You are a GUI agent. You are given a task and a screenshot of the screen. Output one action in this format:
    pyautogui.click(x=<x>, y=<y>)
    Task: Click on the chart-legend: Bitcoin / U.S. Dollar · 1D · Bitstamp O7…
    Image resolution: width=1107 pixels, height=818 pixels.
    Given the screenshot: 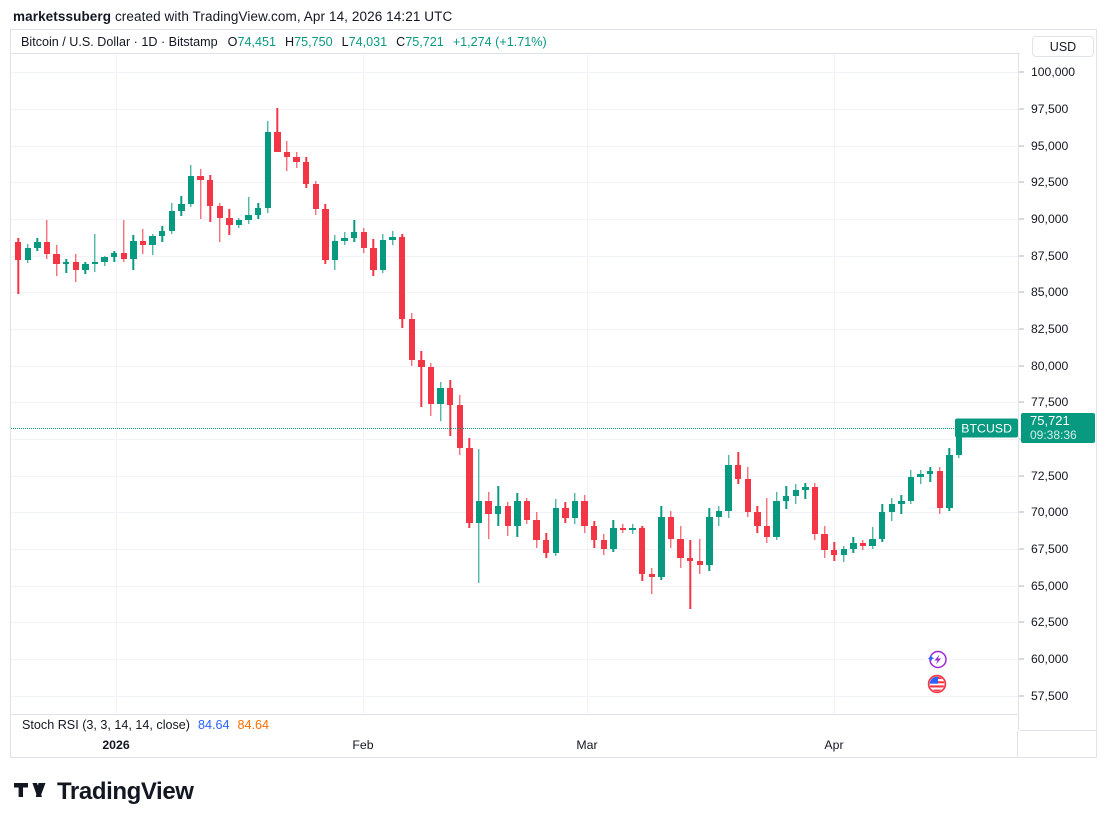 What is the action you would take?
    pyautogui.click(x=515, y=42)
    